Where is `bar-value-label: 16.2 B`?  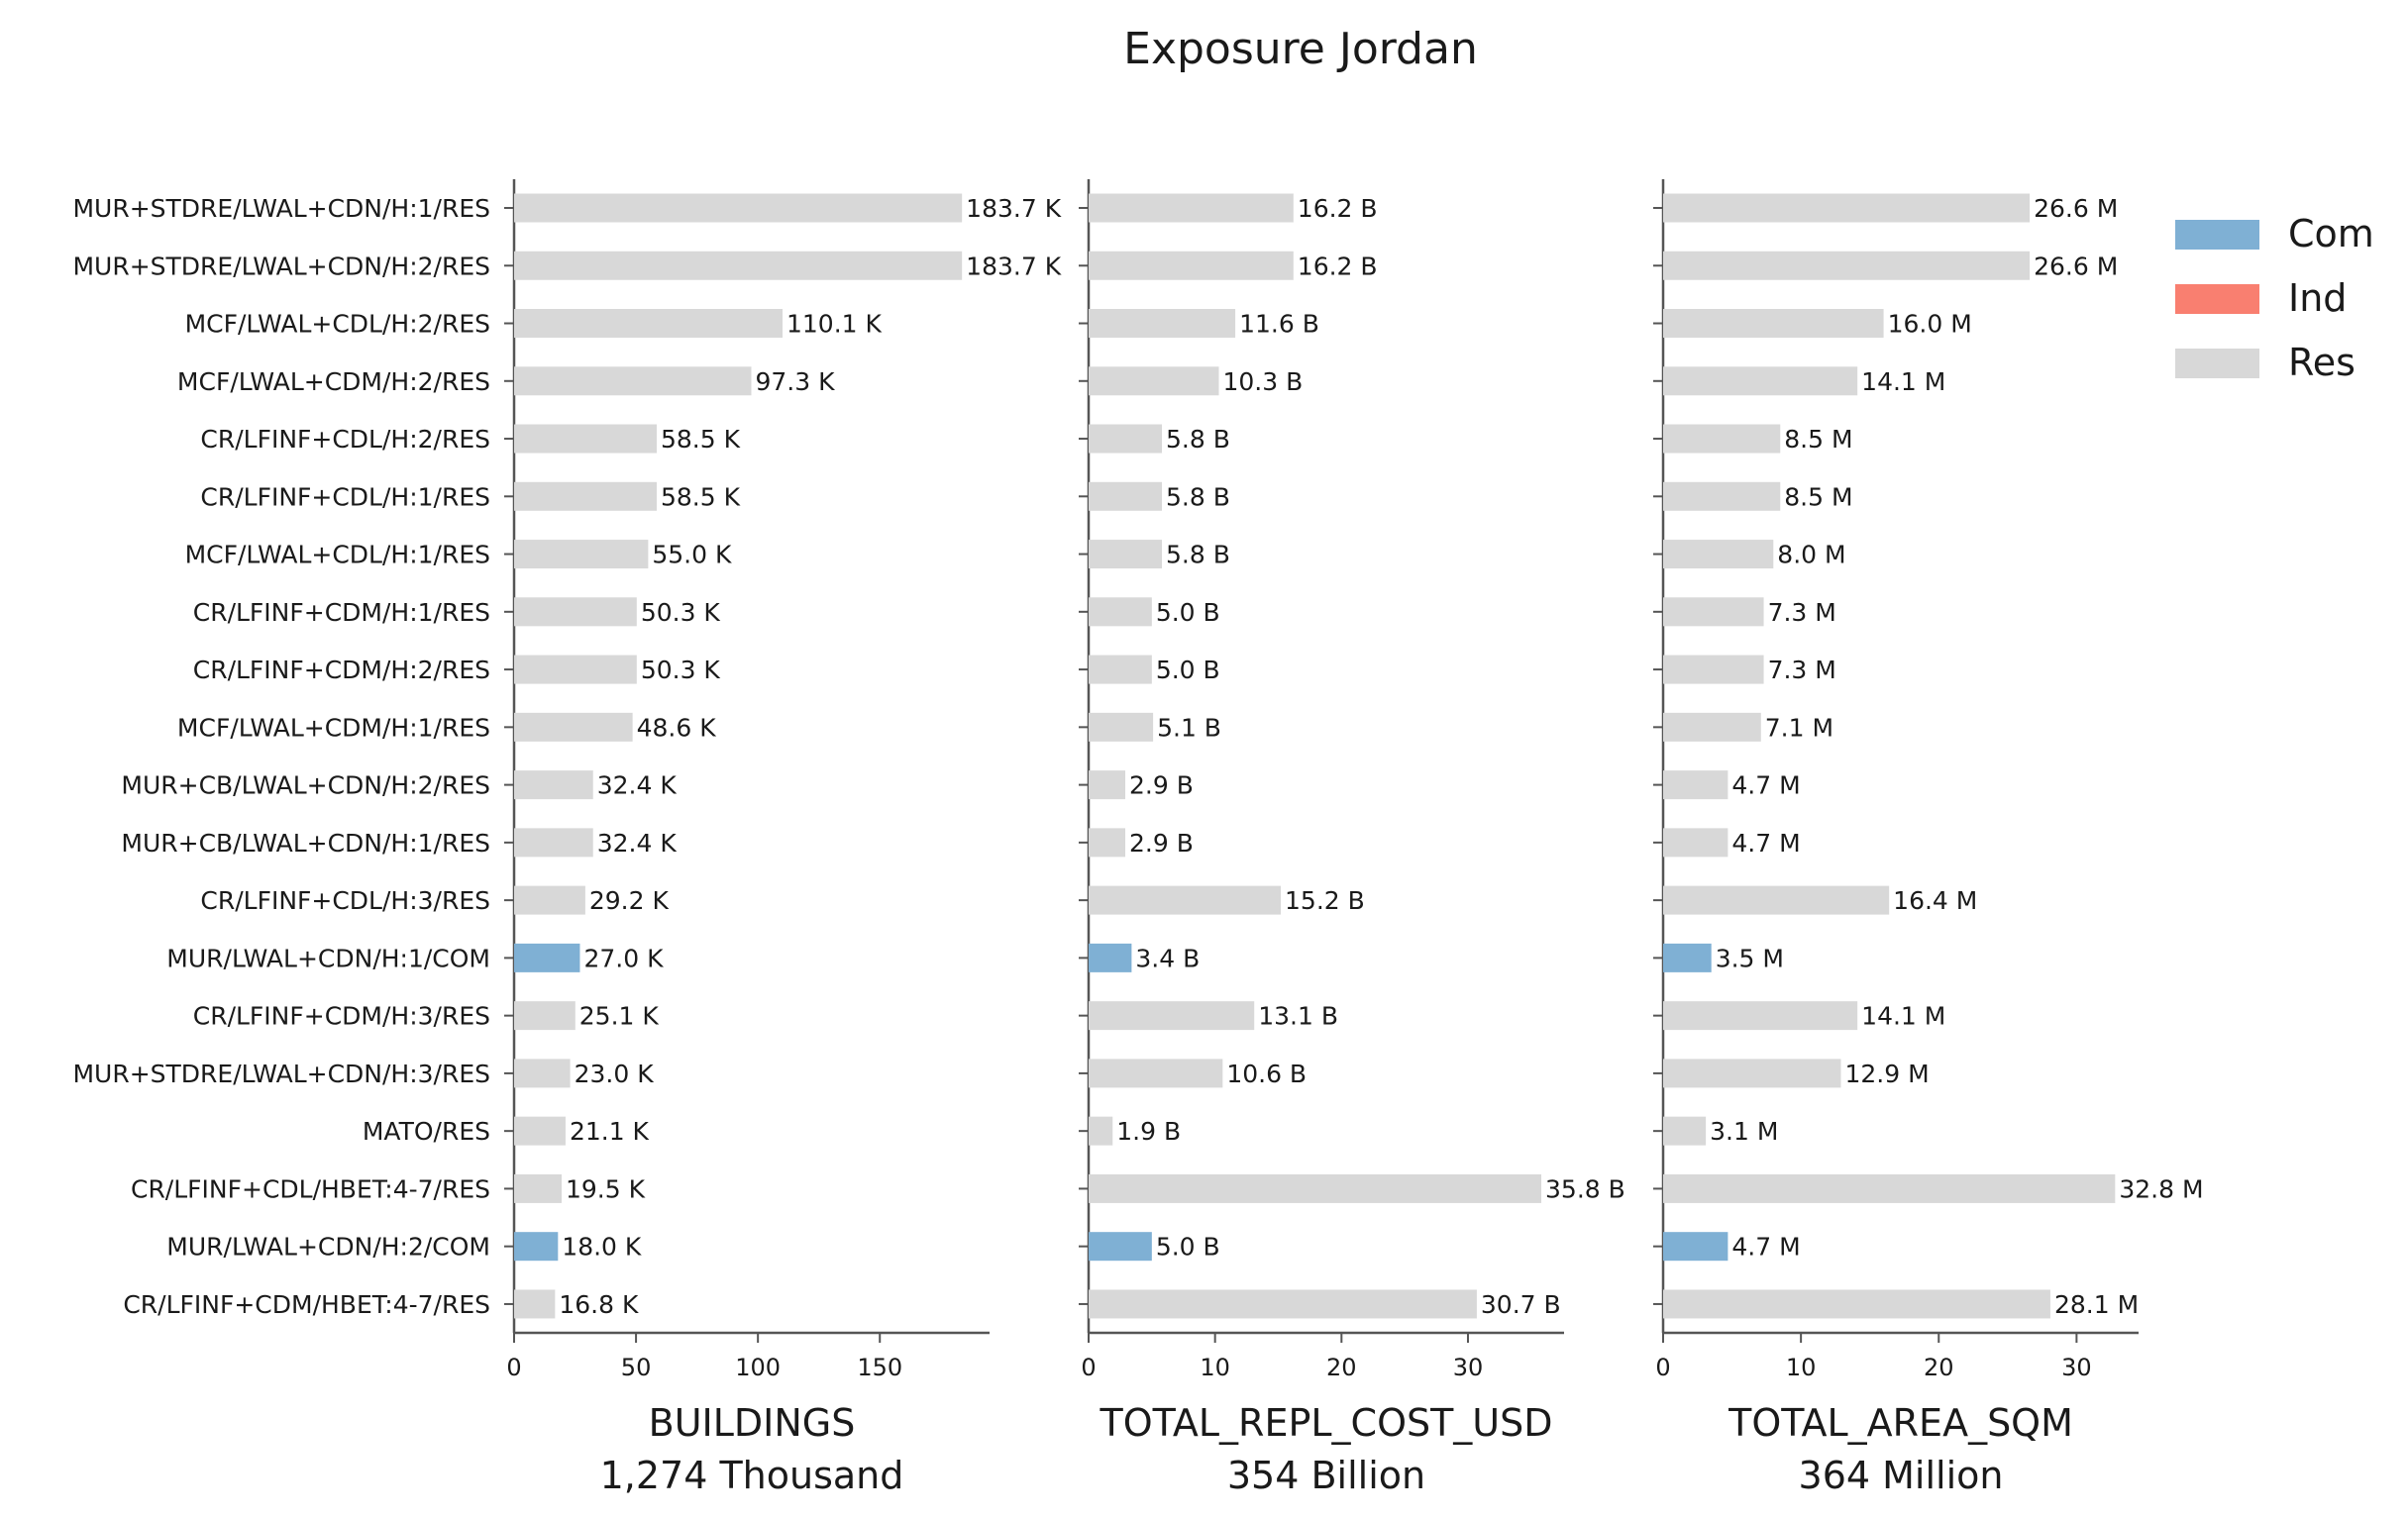 bar-value-label: 16.2 B is located at coordinates (1338, 266).